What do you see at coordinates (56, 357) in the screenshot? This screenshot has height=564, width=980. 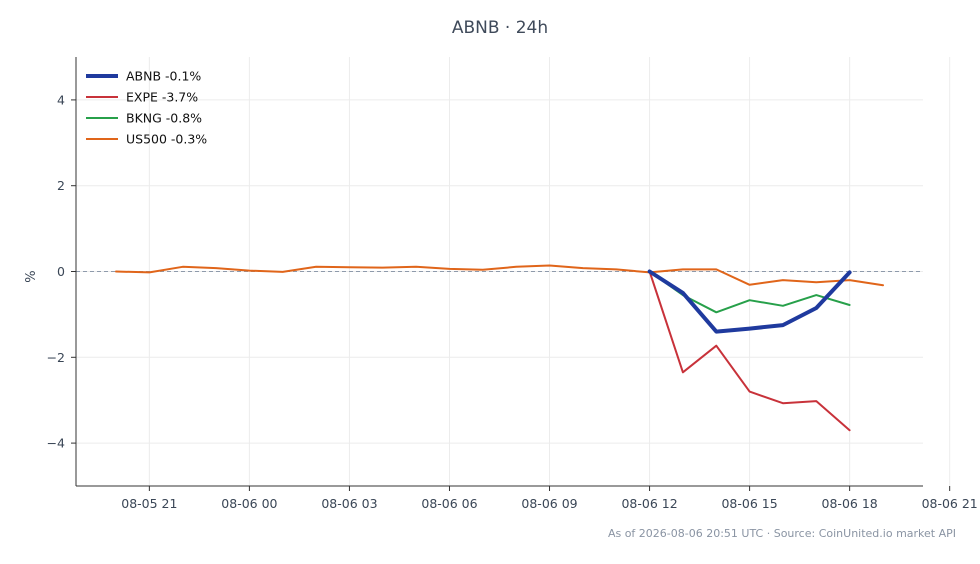 I see `y-tick-label: −2` at bounding box center [56, 357].